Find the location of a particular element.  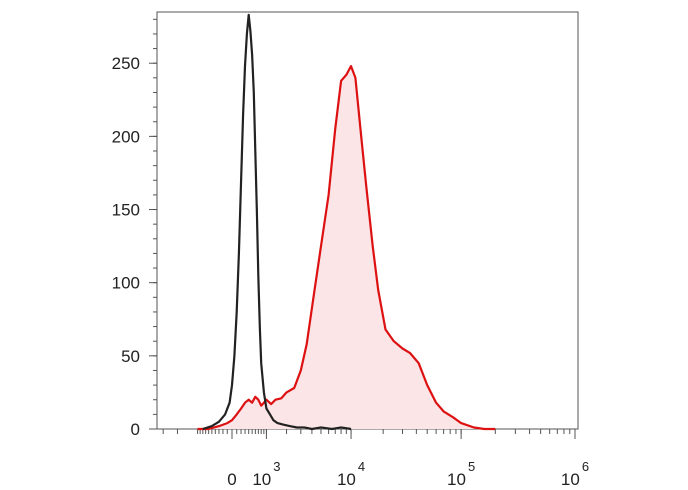

y-tick-label: 150 is located at coordinates (126, 210).